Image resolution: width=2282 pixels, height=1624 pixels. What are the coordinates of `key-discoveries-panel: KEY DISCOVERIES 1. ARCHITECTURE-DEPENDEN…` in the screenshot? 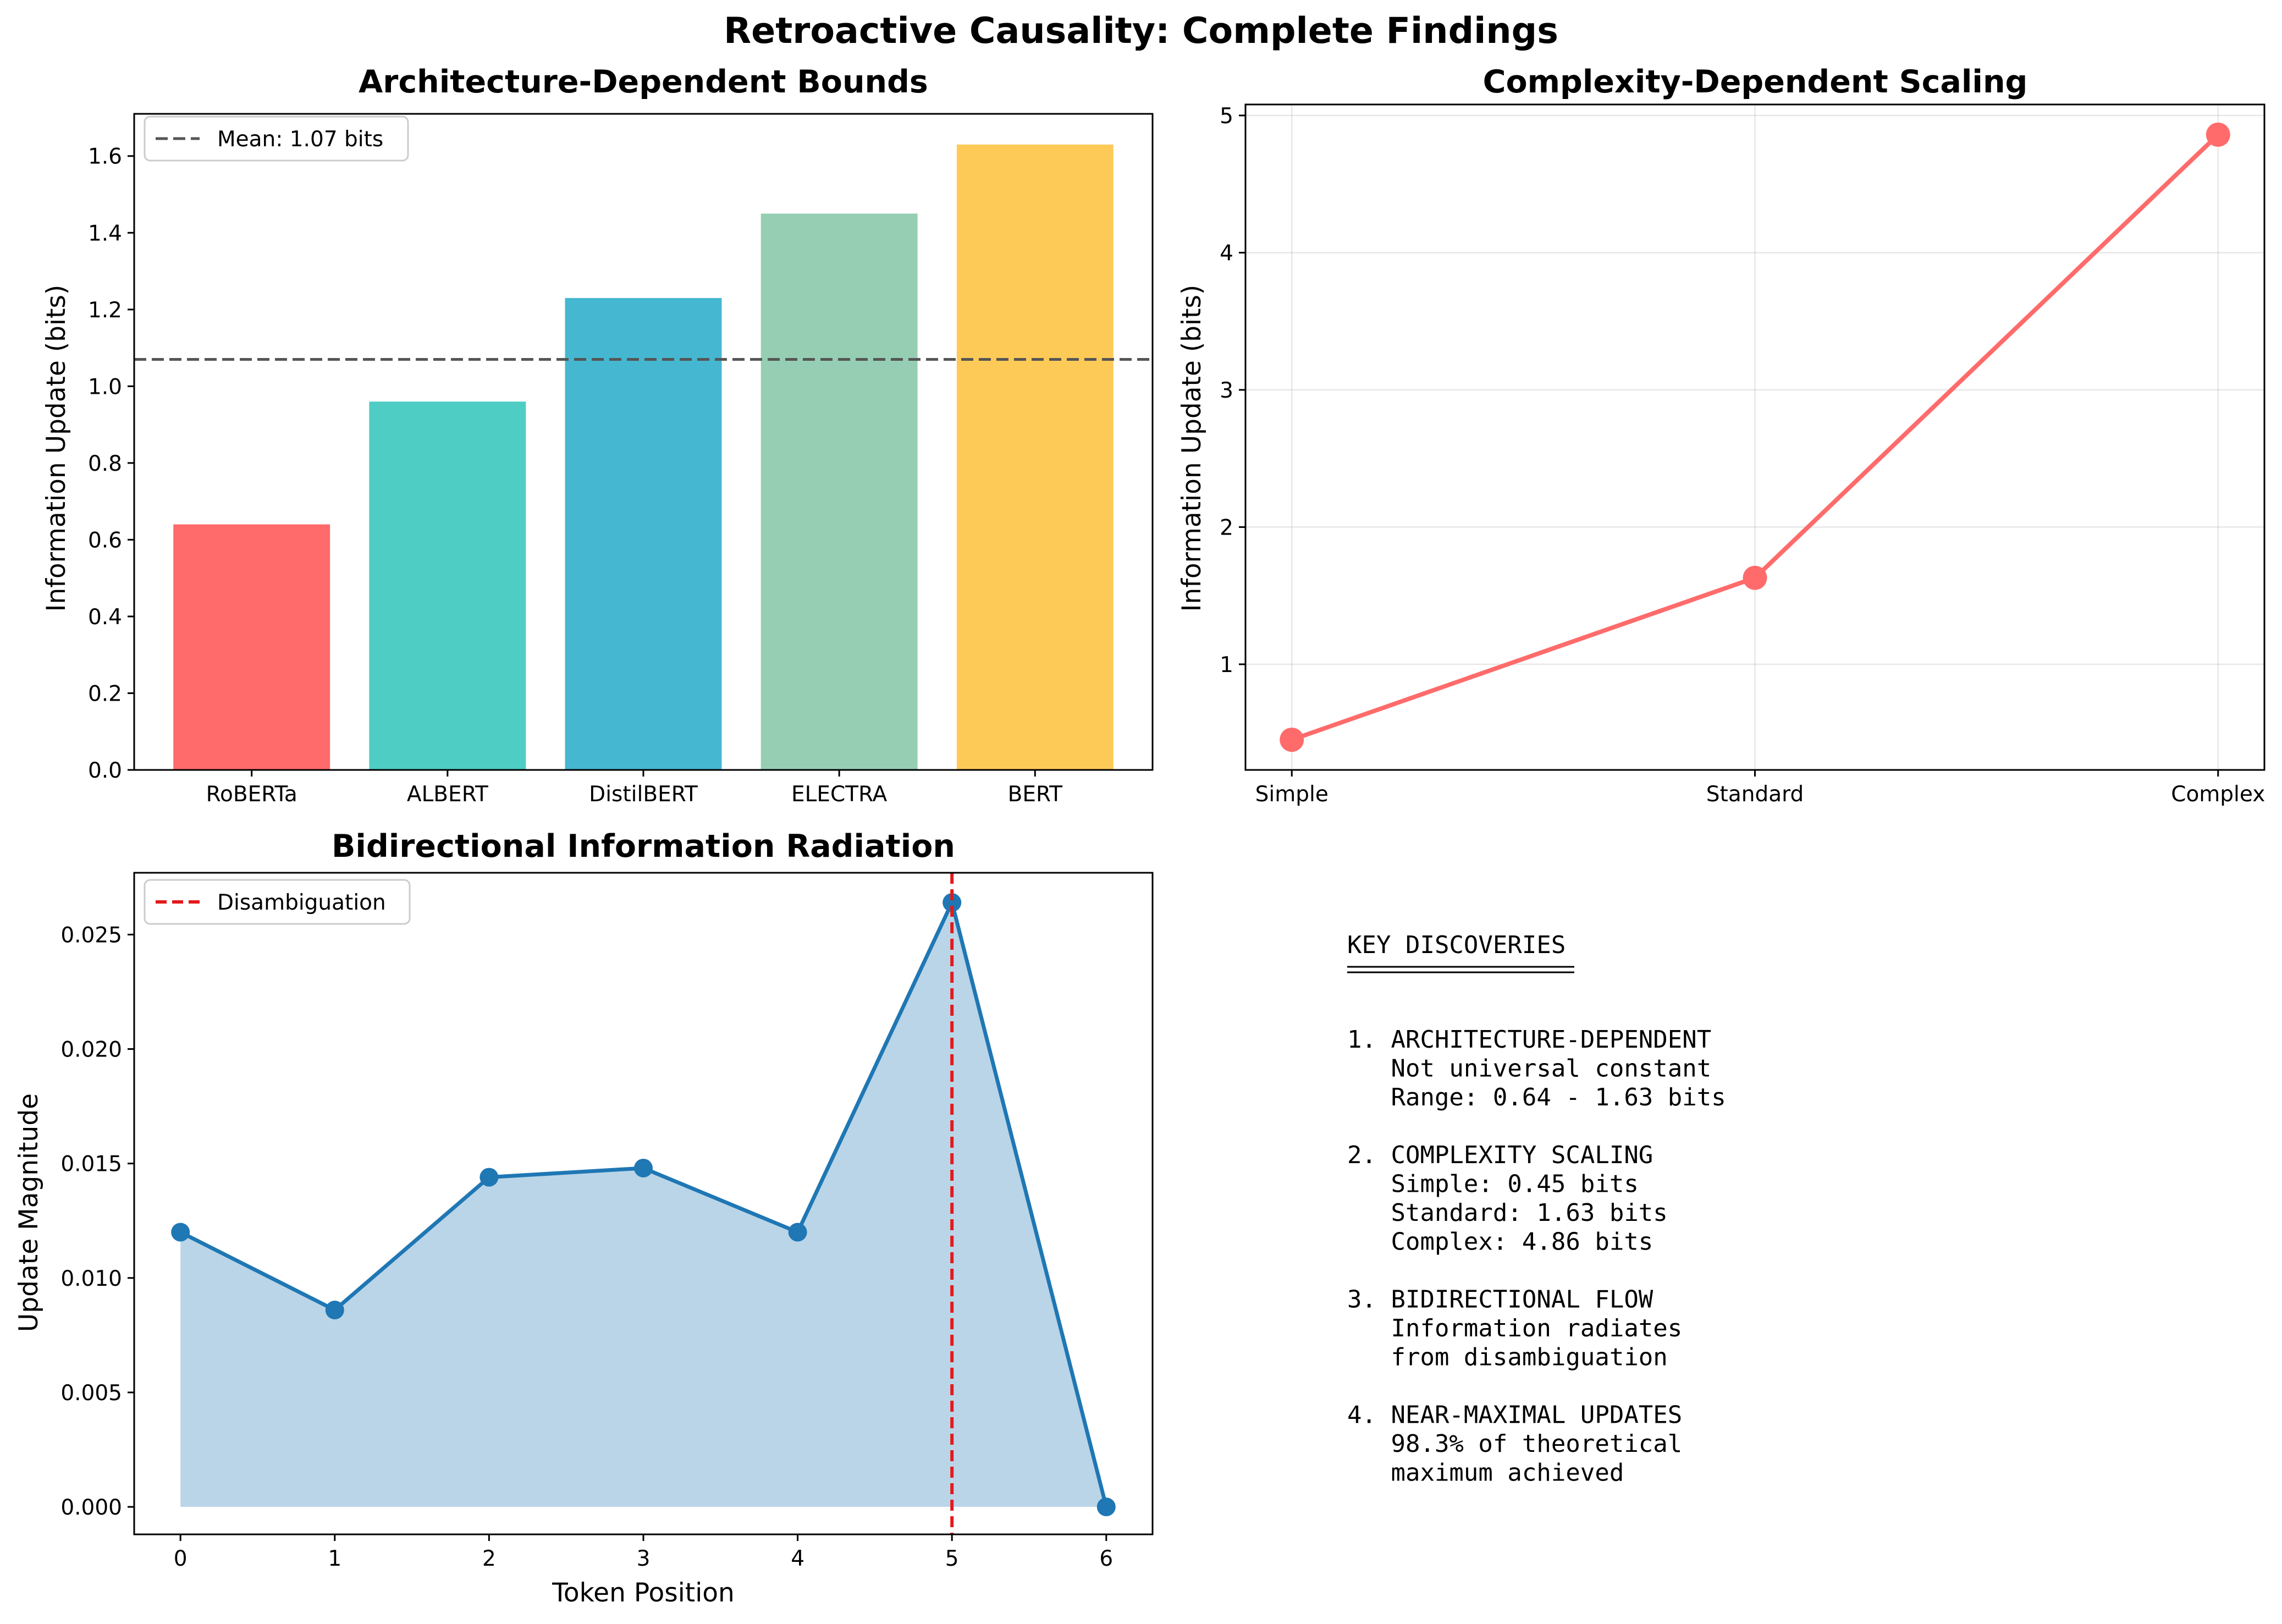 It's located at (1536, 1209).